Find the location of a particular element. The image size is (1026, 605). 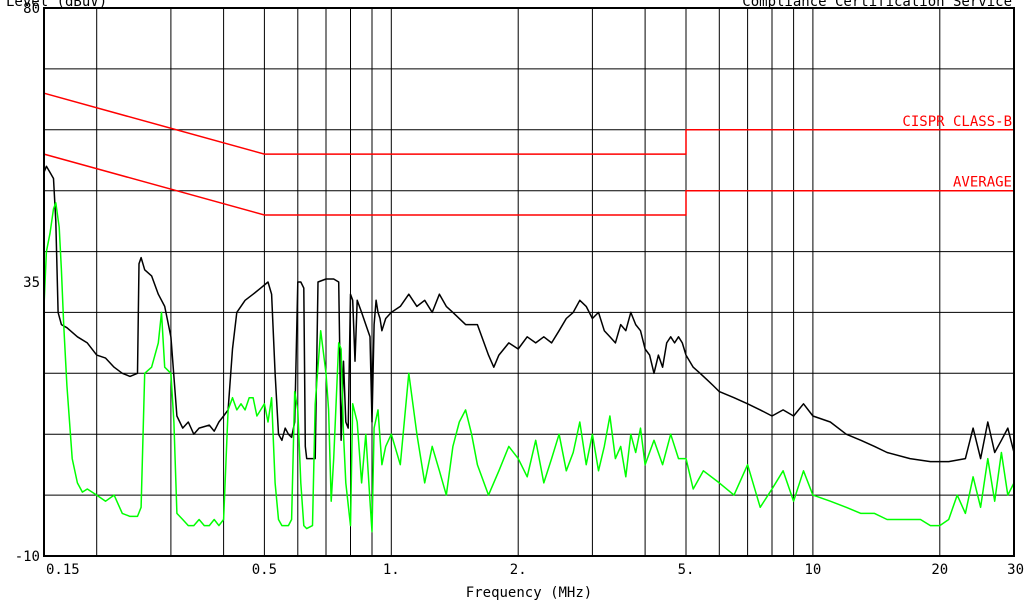

x-axis-title: Frequency (MHz) is located at coordinates (529, 593).